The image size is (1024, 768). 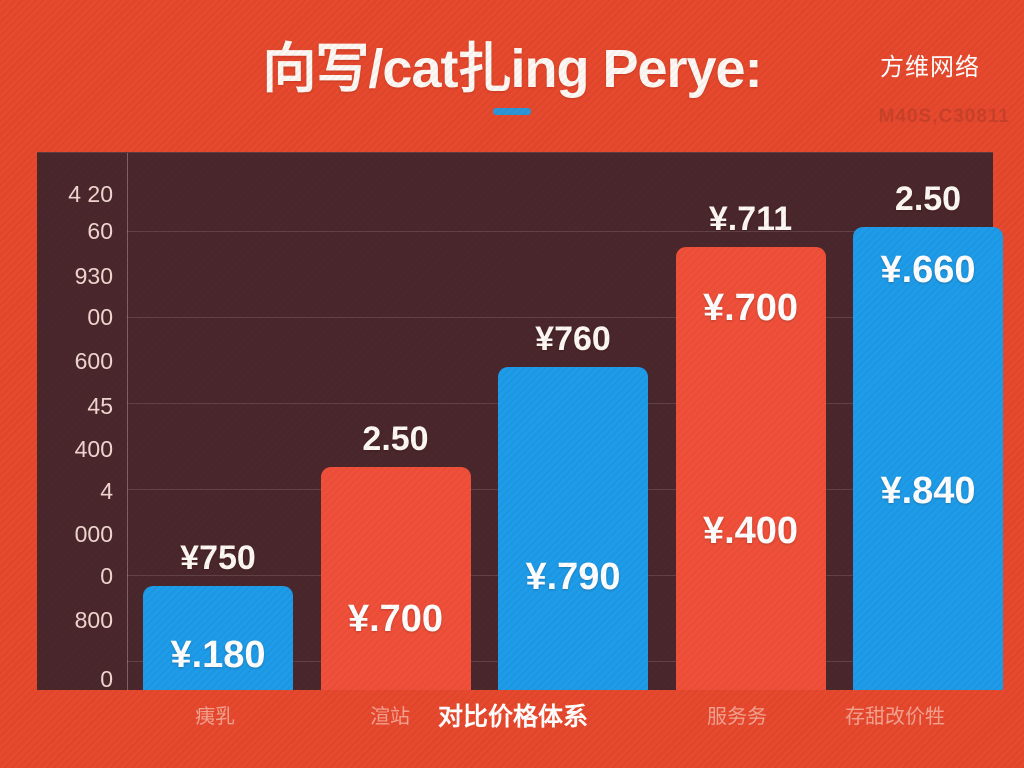 What do you see at coordinates (573, 339) in the screenshot?
I see `bar-value-above: ¥760` at bounding box center [573, 339].